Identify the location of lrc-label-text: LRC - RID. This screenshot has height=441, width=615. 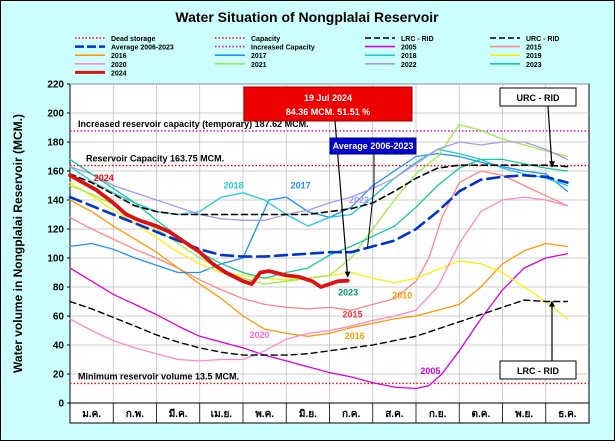
(538, 371).